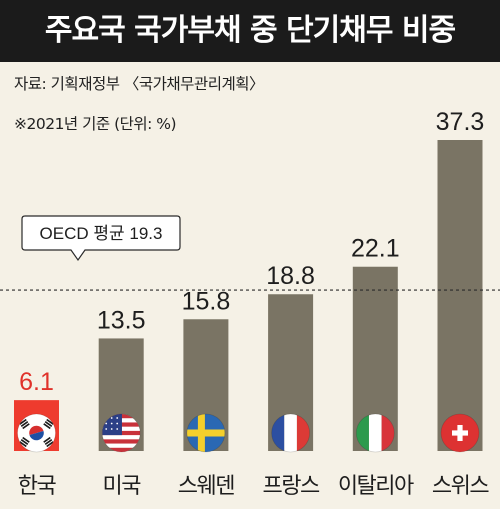  What do you see at coordinates (206, 433) in the screenshot?
I see `sweden-flag-icon` at bounding box center [206, 433].